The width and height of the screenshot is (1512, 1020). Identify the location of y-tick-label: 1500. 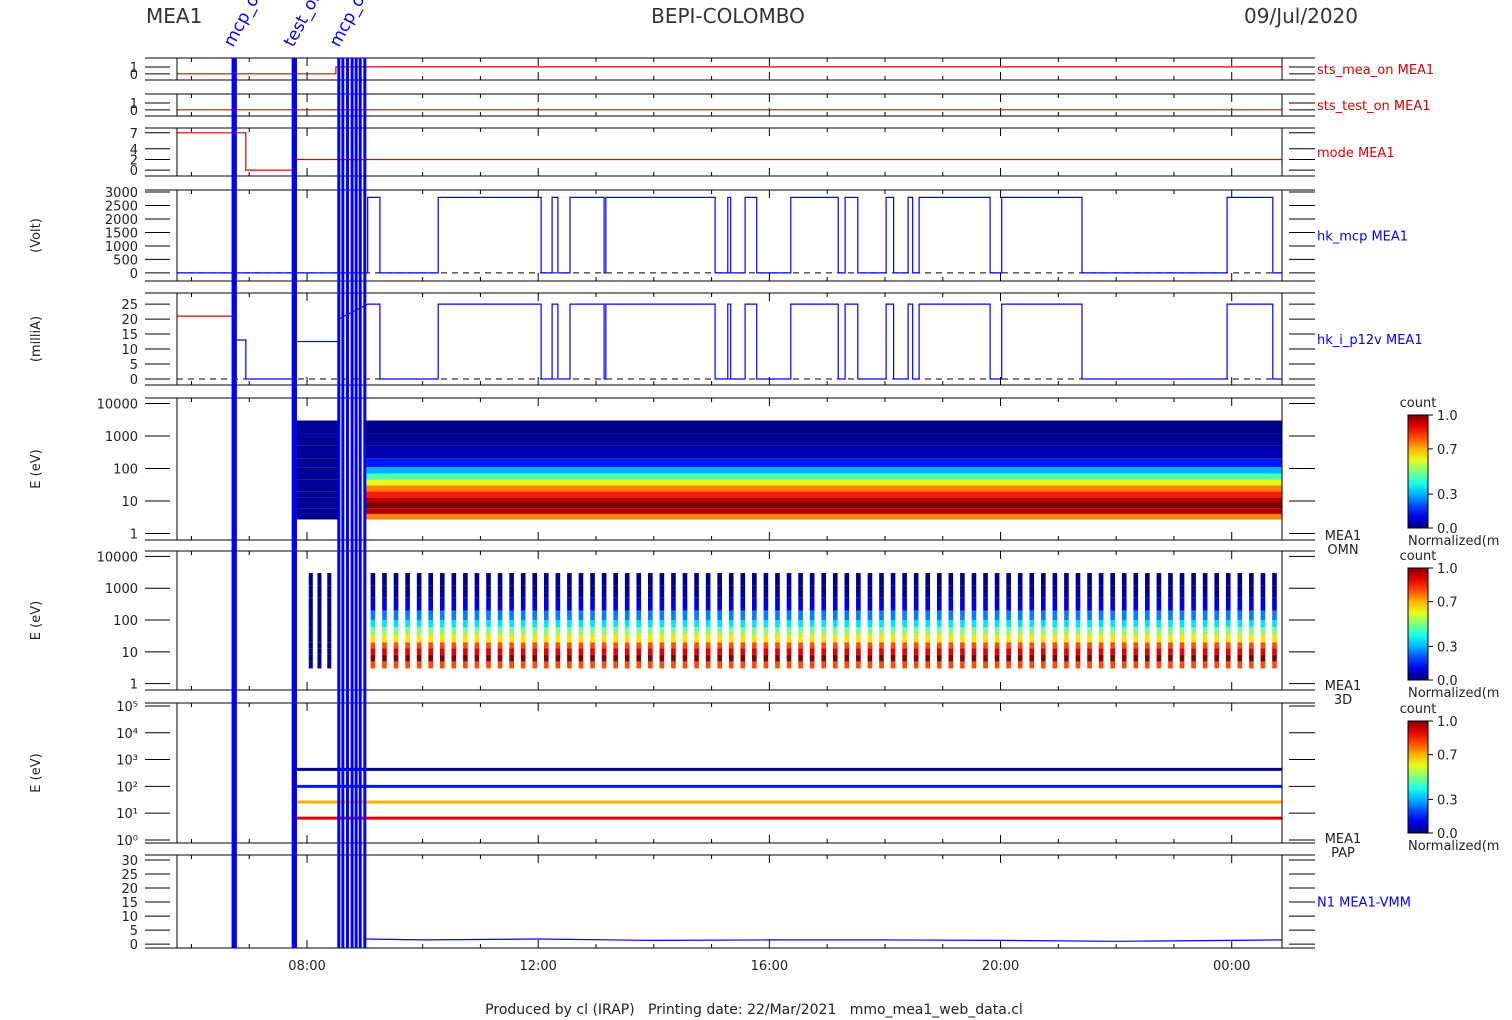
(121, 233).